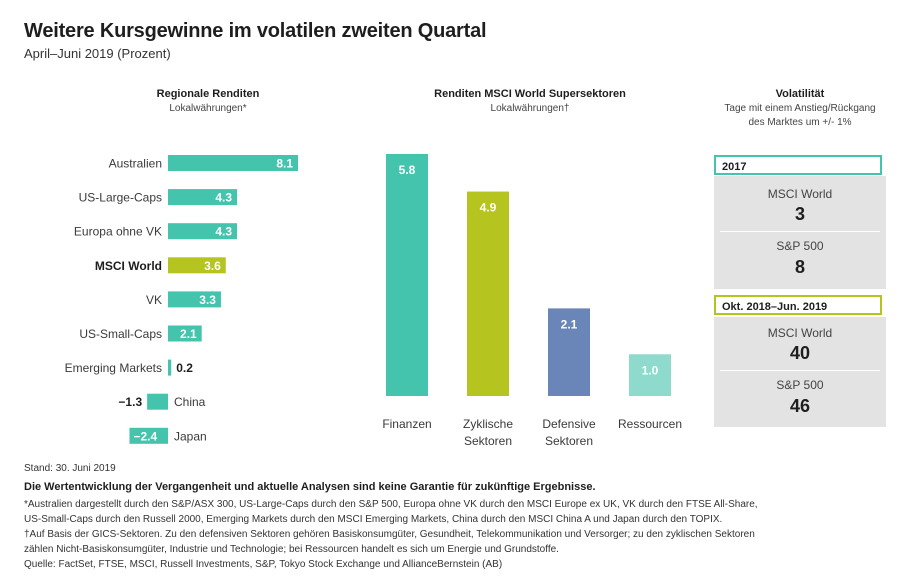 This screenshot has width=922, height=581. What do you see at coordinates (799, 267) in the screenshot?
I see `volatility-2017-sp-value: 8` at bounding box center [799, 267].